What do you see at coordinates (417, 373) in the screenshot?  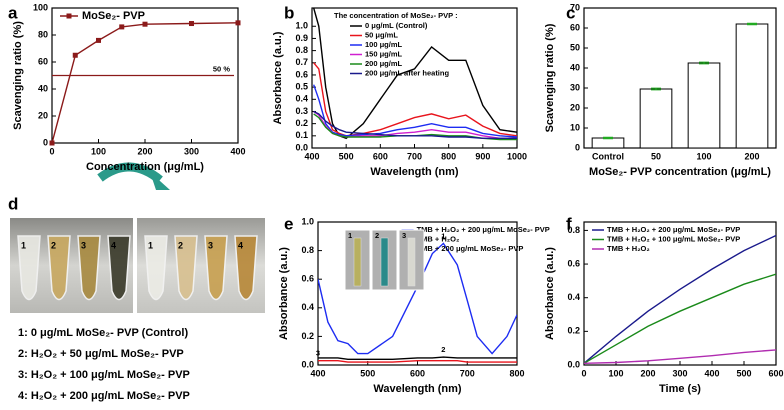 I see `x-tick-label: 600` at bounding box center [417, 373].